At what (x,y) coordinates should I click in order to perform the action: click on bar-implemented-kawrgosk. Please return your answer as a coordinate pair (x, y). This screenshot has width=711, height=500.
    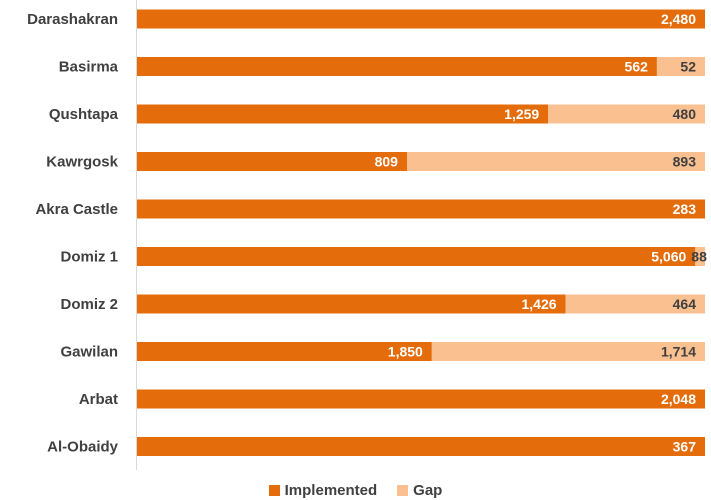
    Looking at the image, I should click on (272, 161).